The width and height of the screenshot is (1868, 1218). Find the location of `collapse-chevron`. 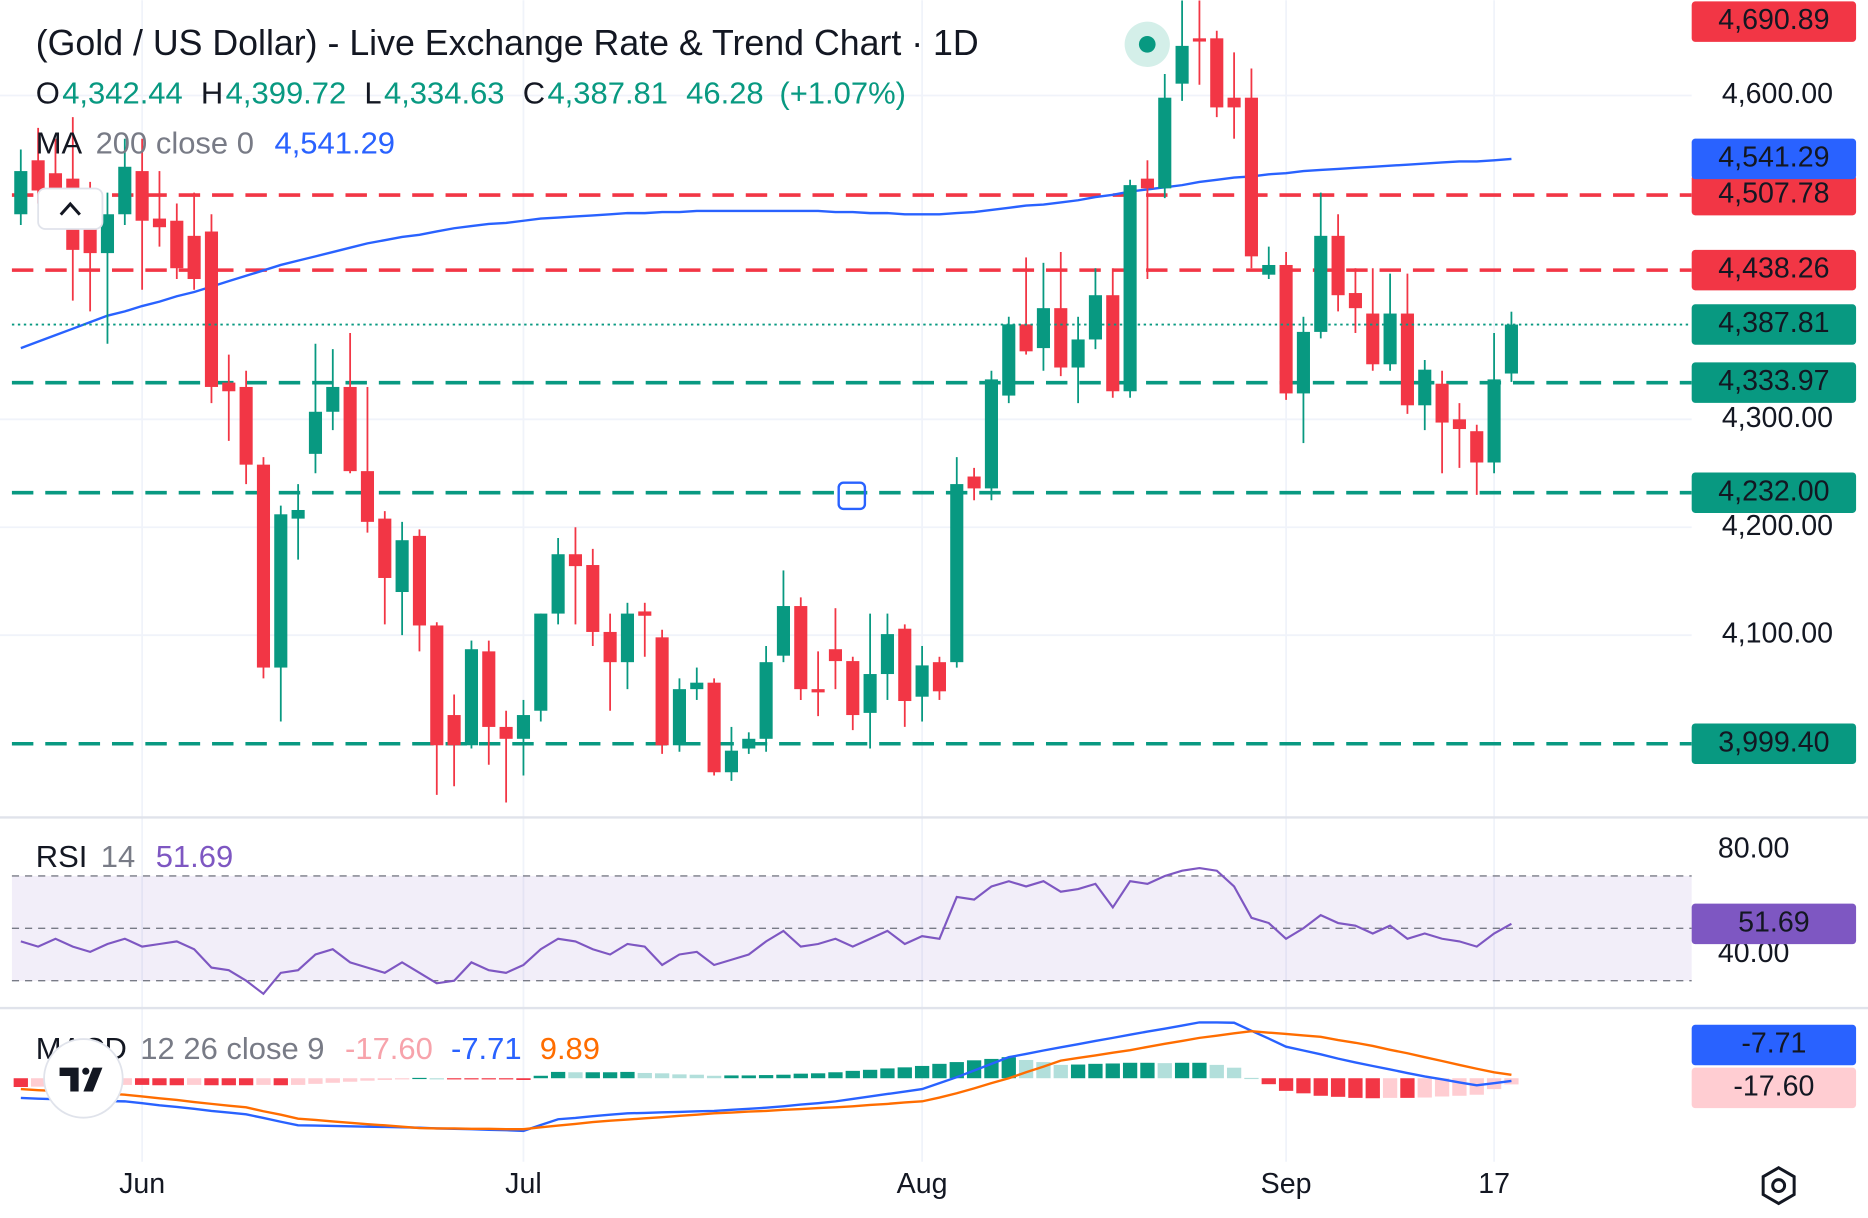

collapse-chevron is located at coordinates (70, 208).